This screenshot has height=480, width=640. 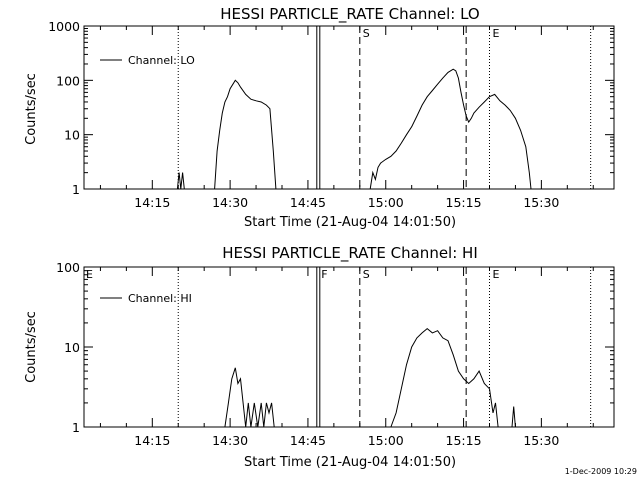 I want to click on chart-title: HESSI PARTICLE_RATE Channel: LO, so click(x=349, y=14).